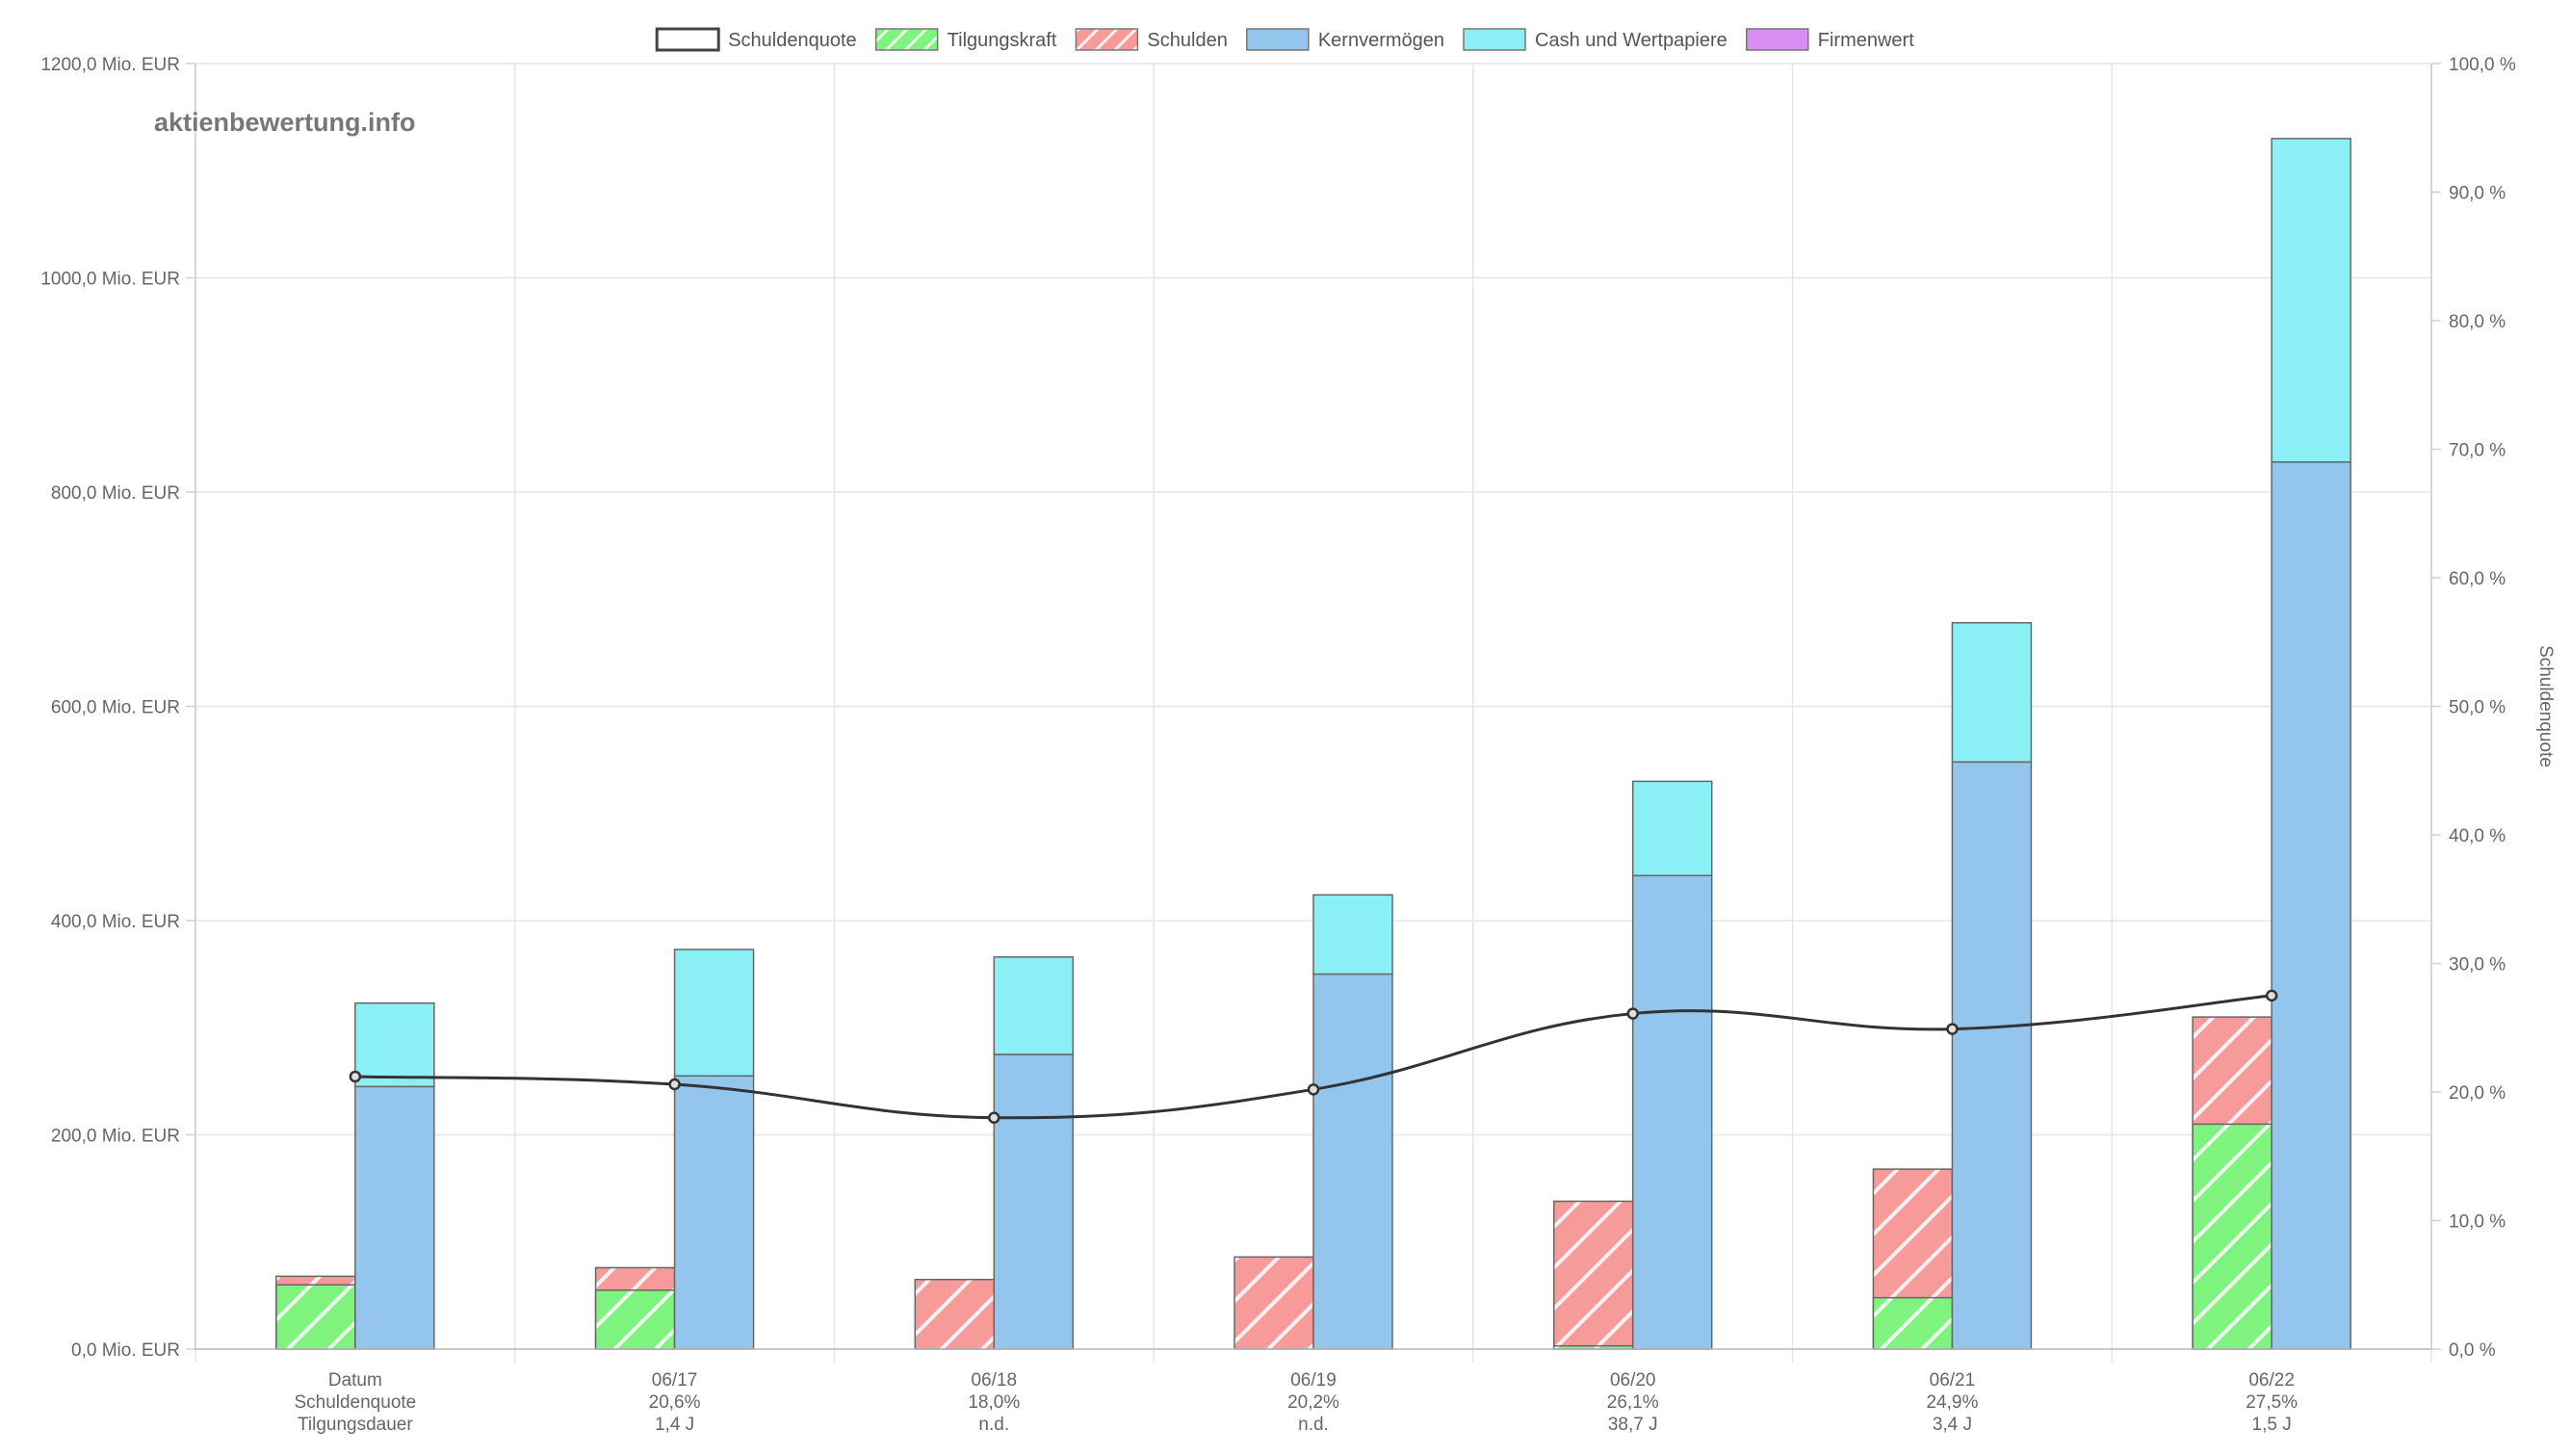 Image resolution: width=2571 pixels, height=1456 pixels. Describe the element at coordinates (1631, 40) in the screenshot. I see `legend-label: Cash und Wertpapiere` at that location.